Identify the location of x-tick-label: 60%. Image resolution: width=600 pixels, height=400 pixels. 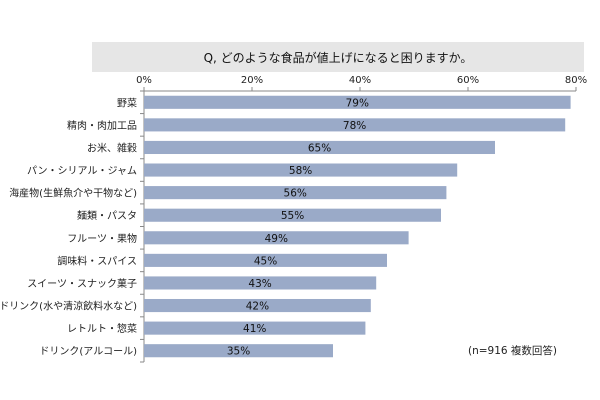
(468, 80).